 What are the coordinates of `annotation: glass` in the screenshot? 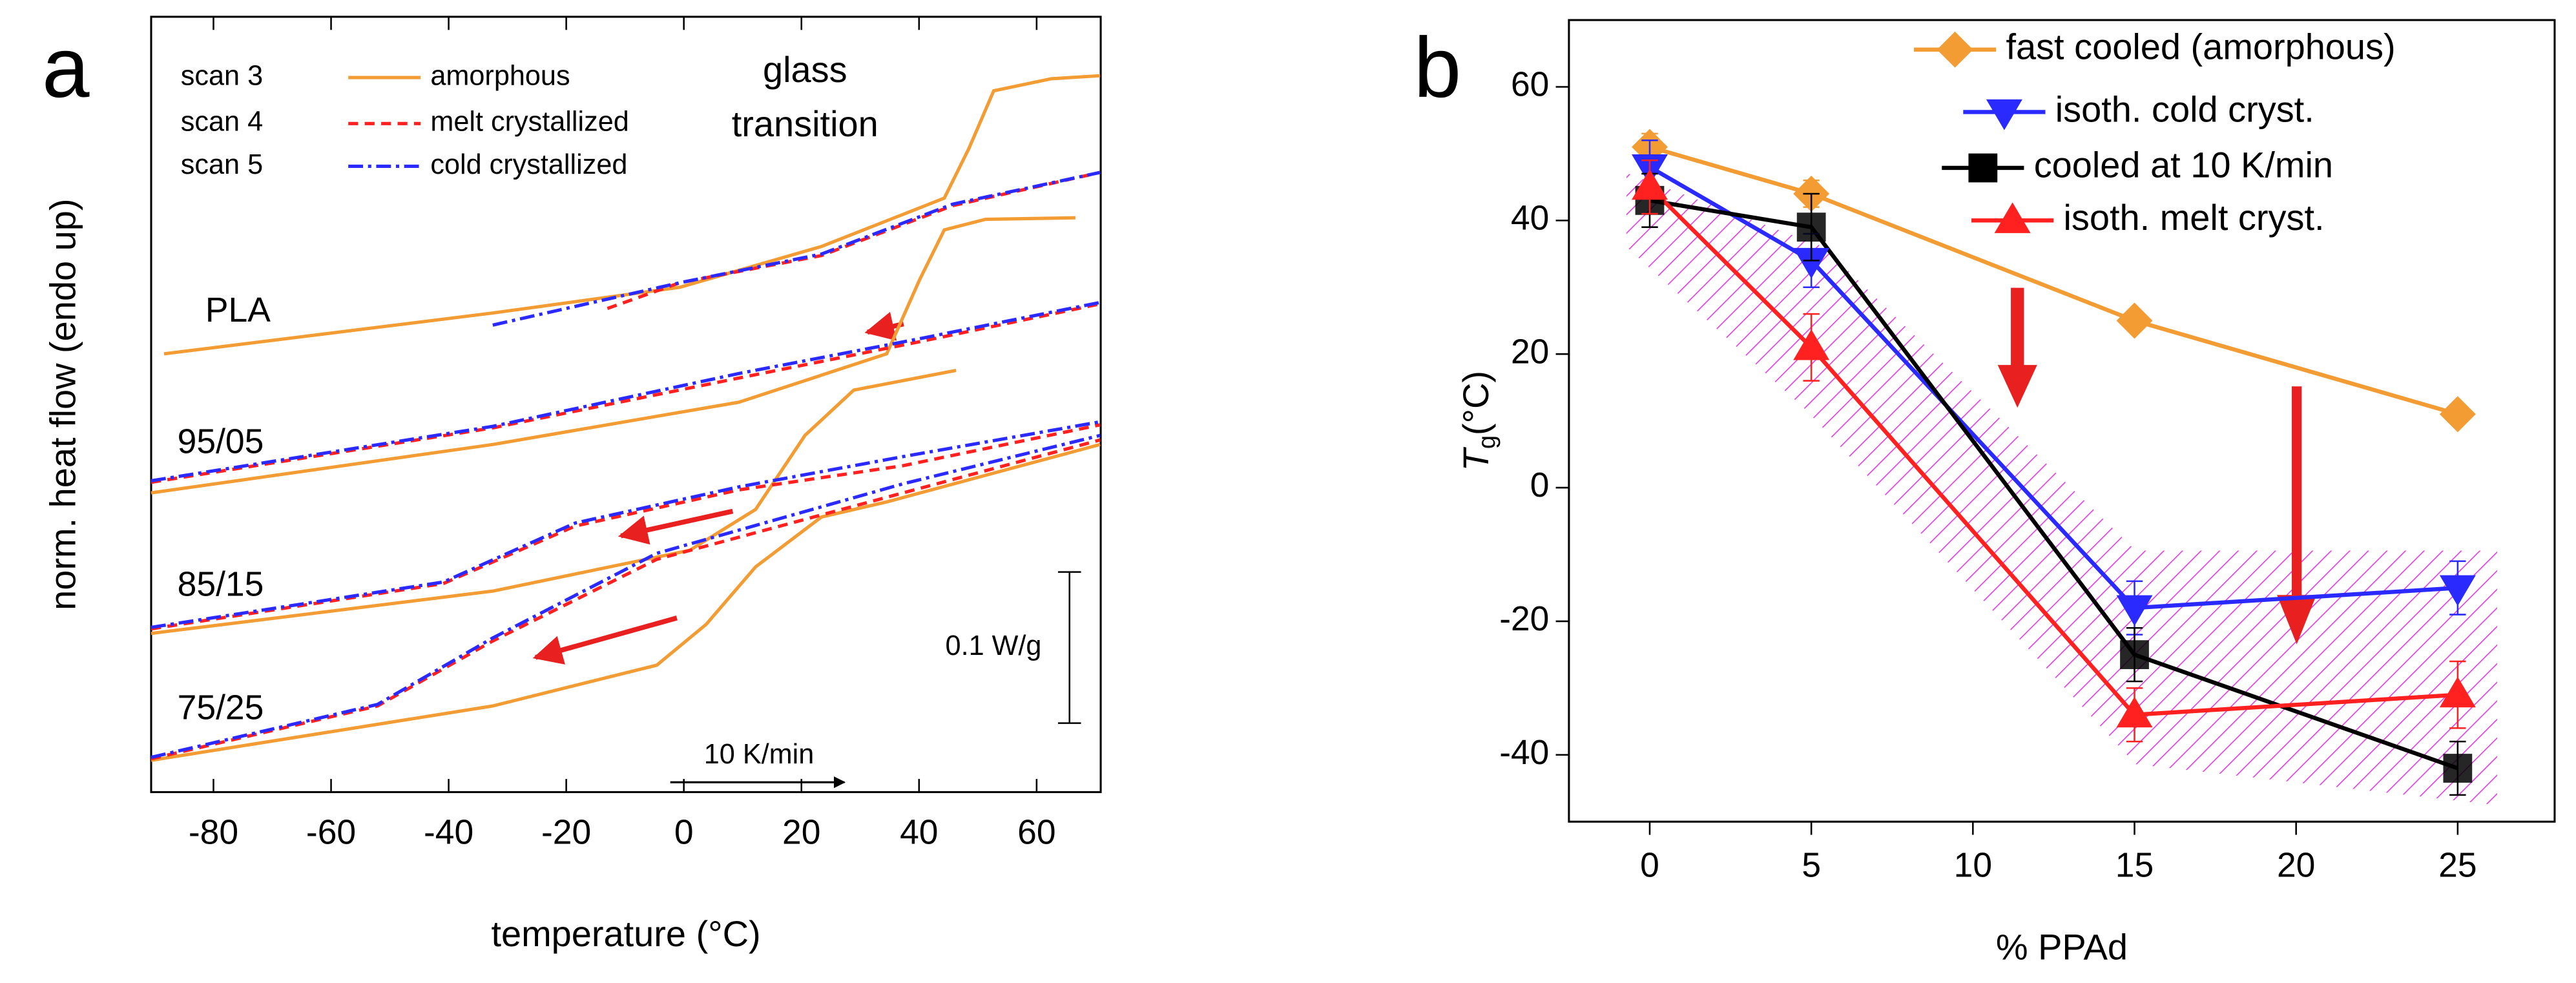 It's located at (805, 69).